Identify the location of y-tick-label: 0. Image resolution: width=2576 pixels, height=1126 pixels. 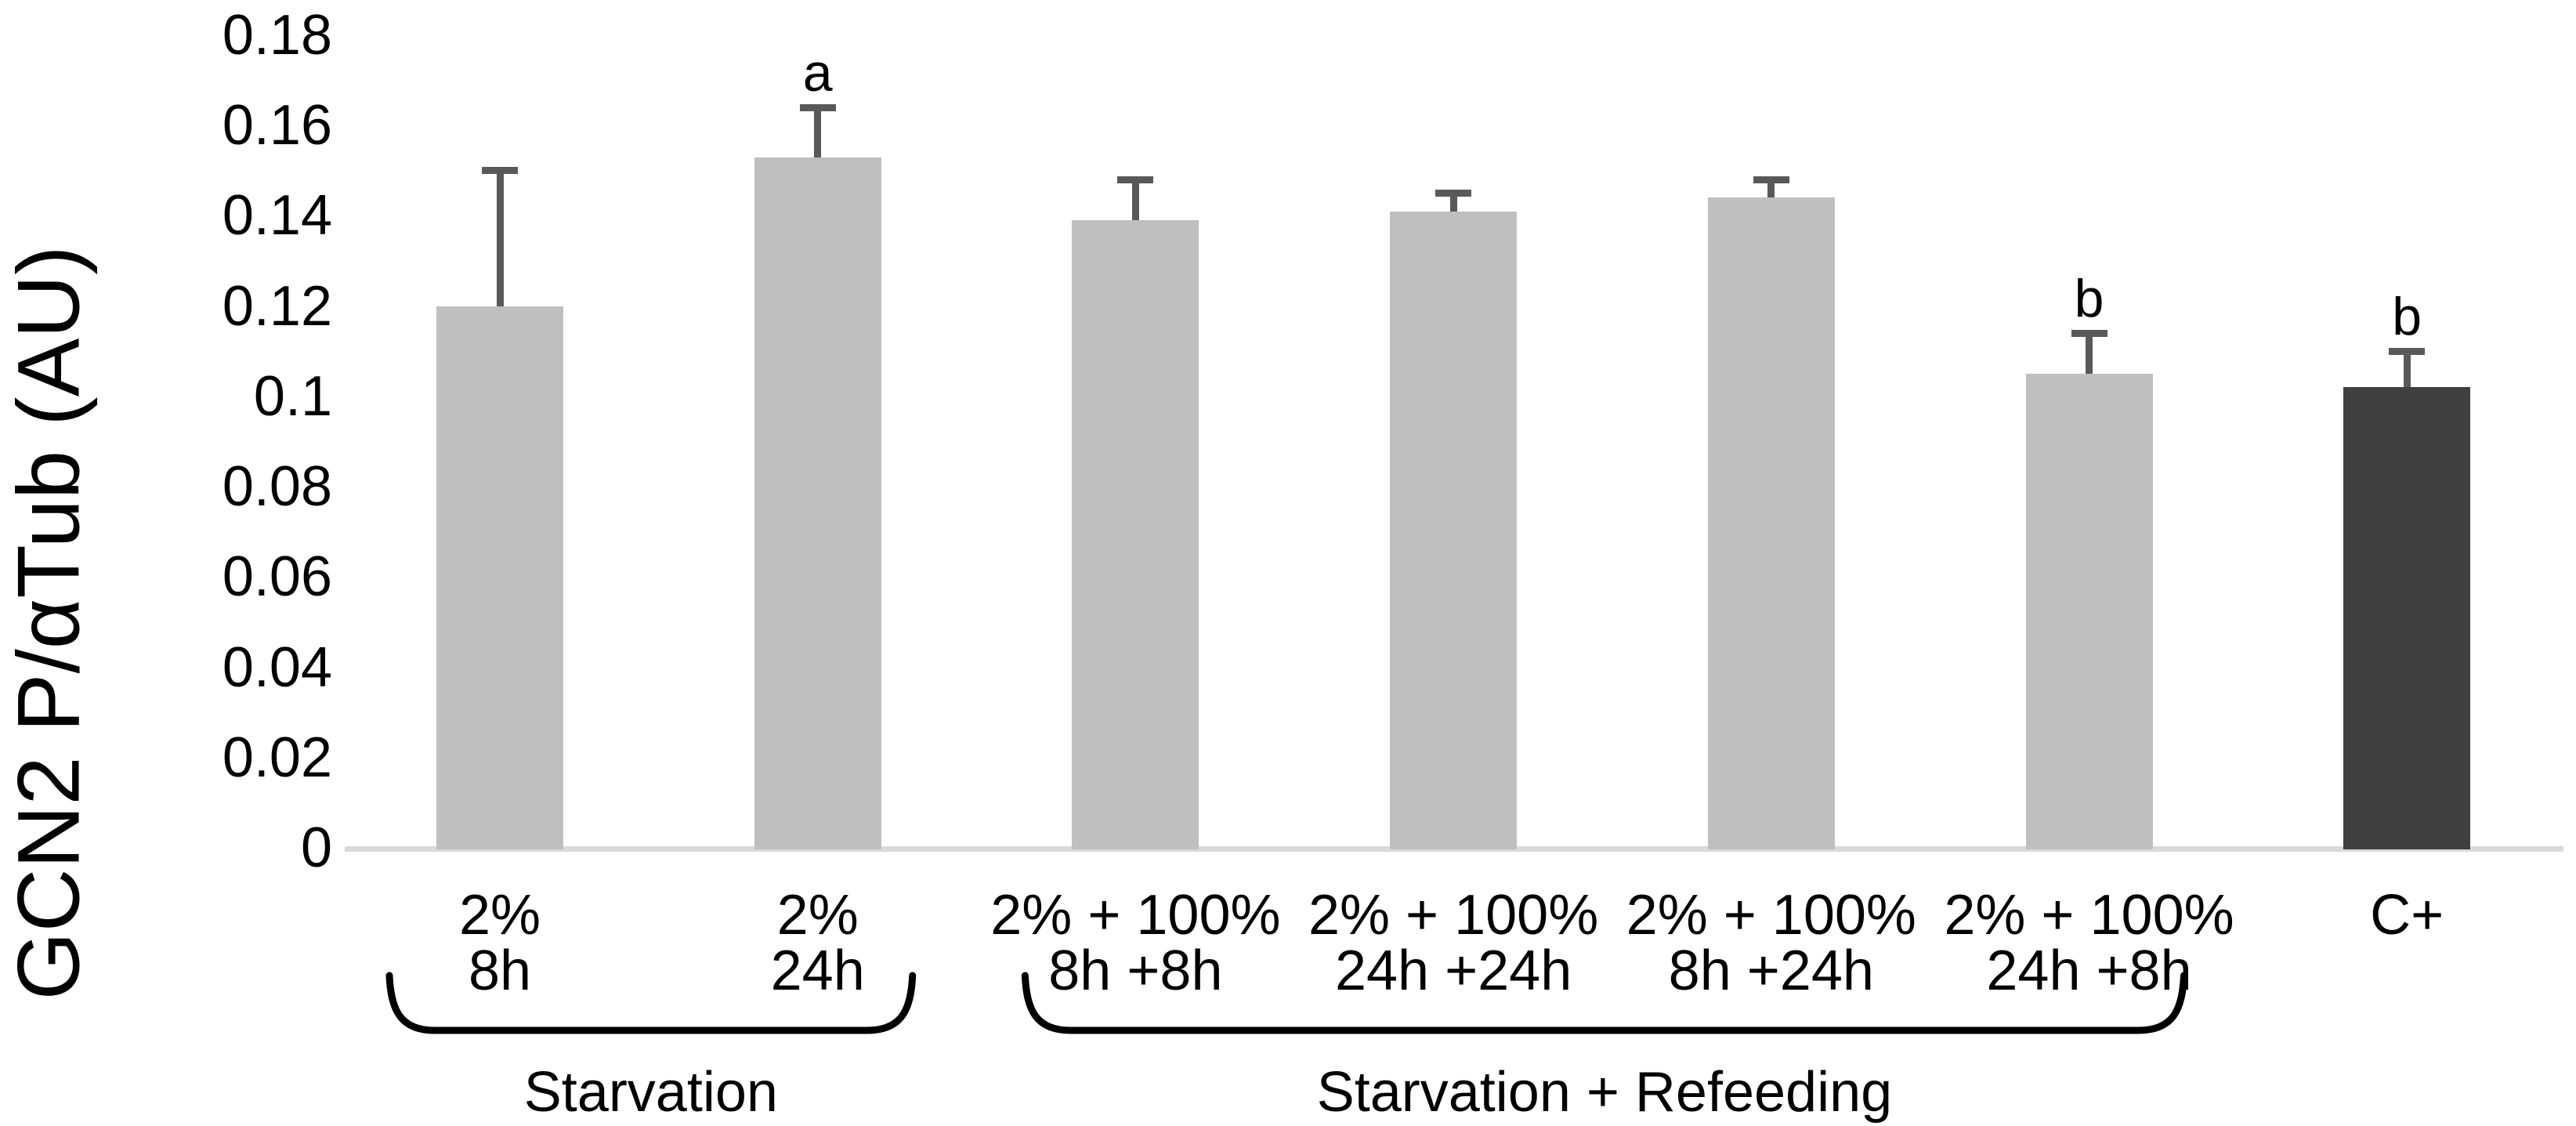
(316, 848).